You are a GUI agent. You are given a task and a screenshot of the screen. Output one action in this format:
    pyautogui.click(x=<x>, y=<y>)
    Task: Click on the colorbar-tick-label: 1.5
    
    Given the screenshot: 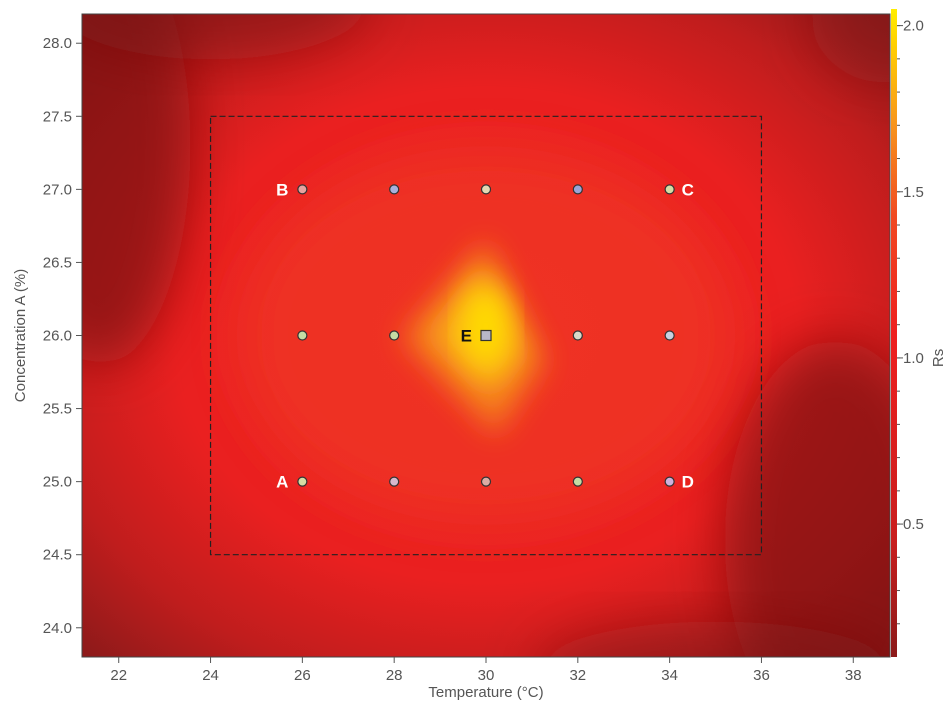 What is the action you would take?
    pyautogui.click(x=913, y=192)
    